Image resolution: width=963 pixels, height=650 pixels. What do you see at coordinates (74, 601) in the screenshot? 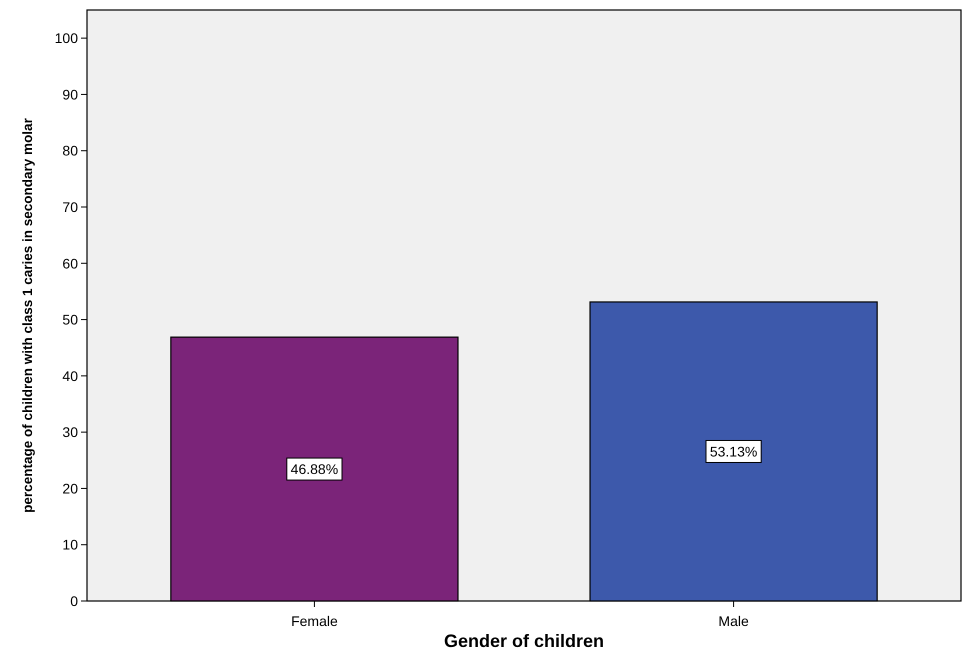
I see `y-tick-label: 0` at bounding box center [74, 601].